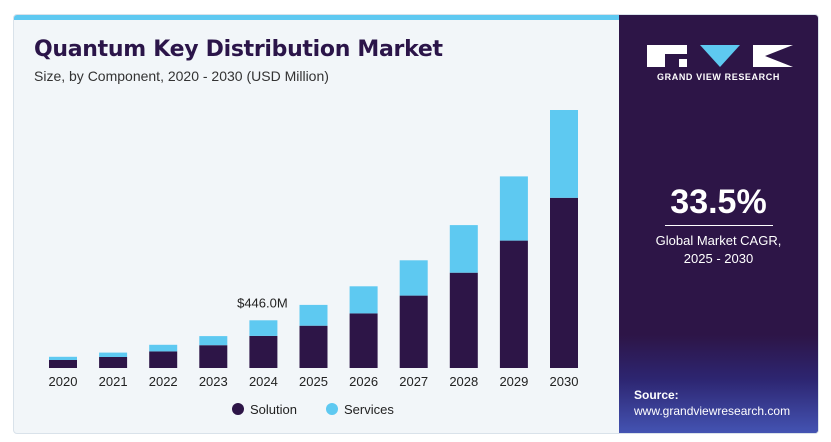 This screenshot has width=831, height=442. Describe the element at coordinates (313, 346) in the screenshot. I see `bar-solution-2025` at that location.